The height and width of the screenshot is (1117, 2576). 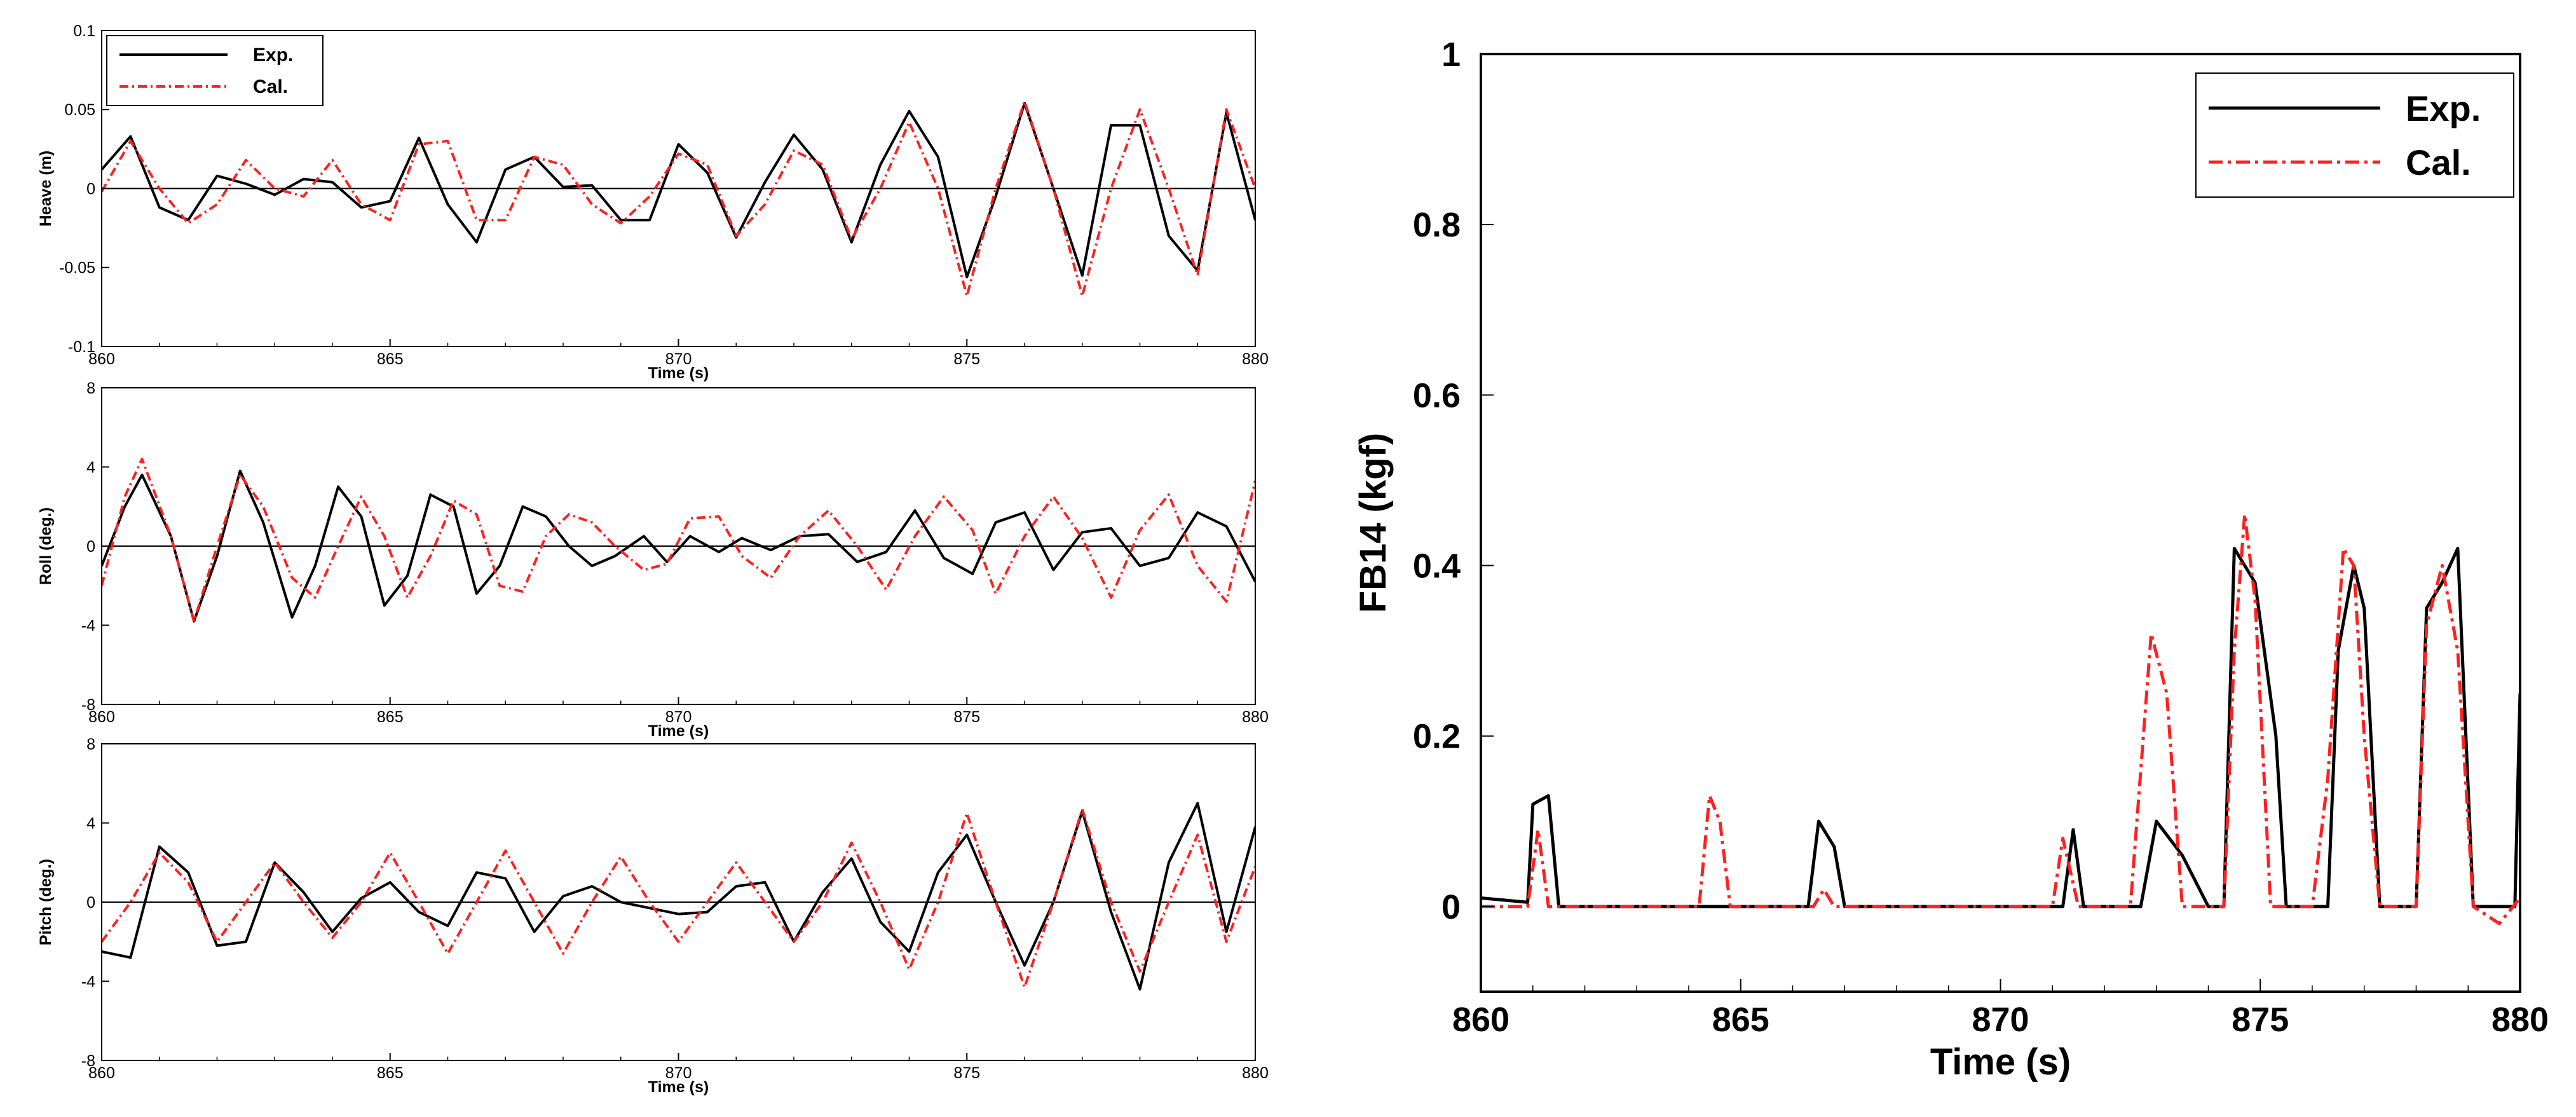 I want to click on heave-series-exp, so click(x=678, y=190).